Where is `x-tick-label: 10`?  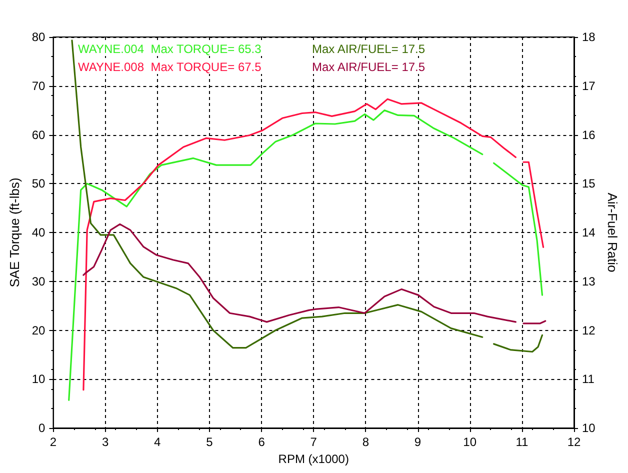 x-tick-label: 10 is located at coordinates (470, 442).